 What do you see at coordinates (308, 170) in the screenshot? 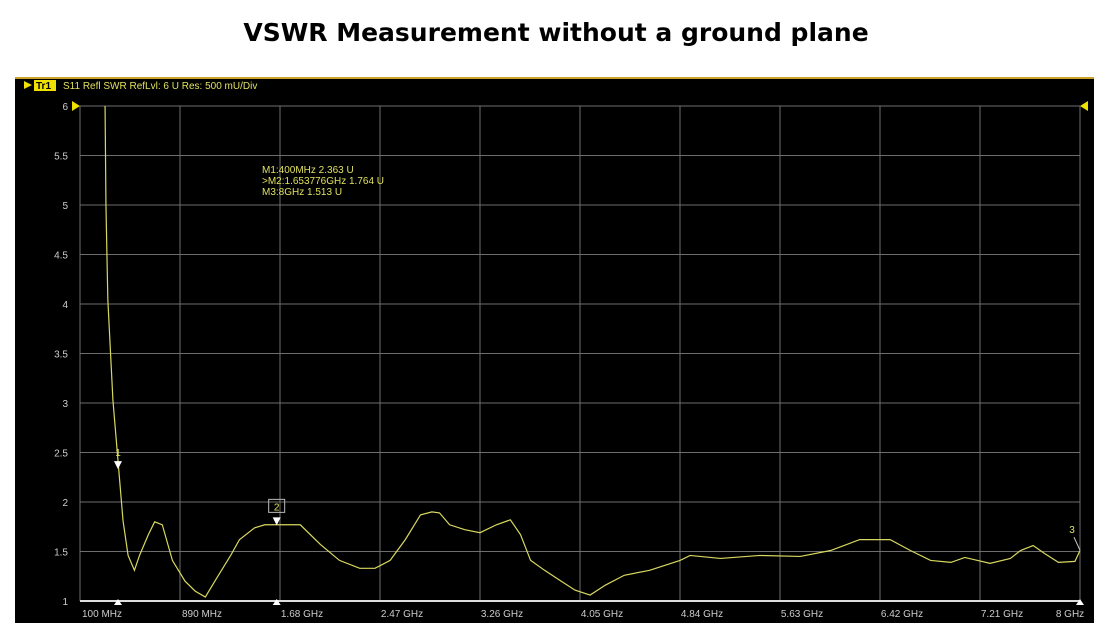
I see `marker-readout-line: M1:400MHz 2.363 U` at bounding box center [308, 170].